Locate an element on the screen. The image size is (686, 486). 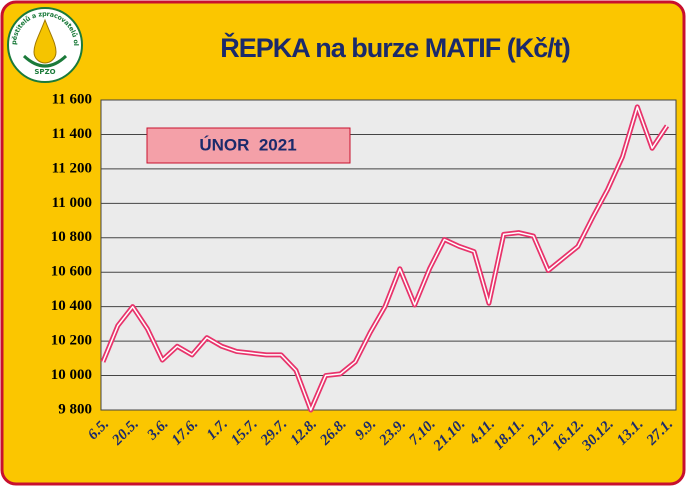
y-tick-label: 10 000 is located at coordinates (71, 375).